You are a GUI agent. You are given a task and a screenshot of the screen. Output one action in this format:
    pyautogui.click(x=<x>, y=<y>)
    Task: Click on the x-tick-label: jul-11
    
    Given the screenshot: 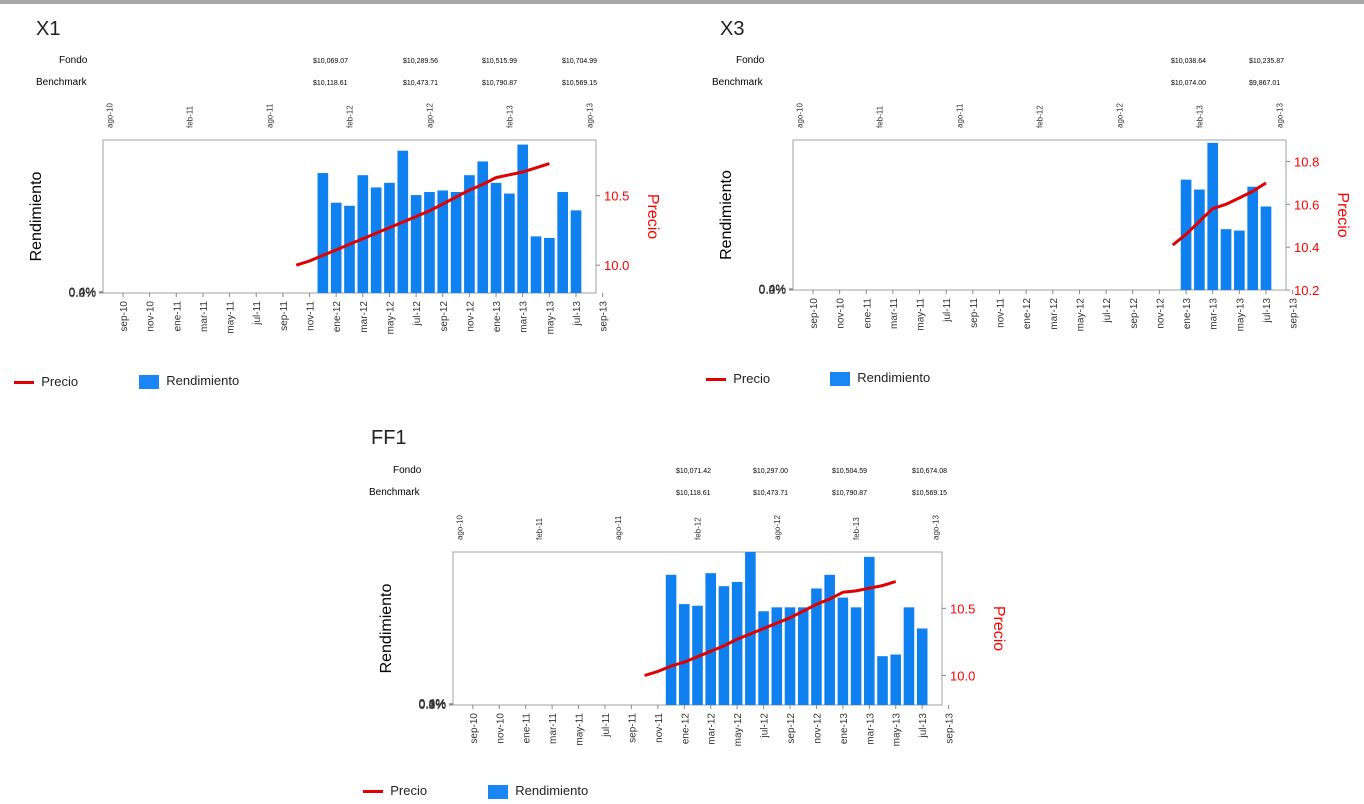 What is the action you would take?
    pyautogui.click(x=257, y=313)
    